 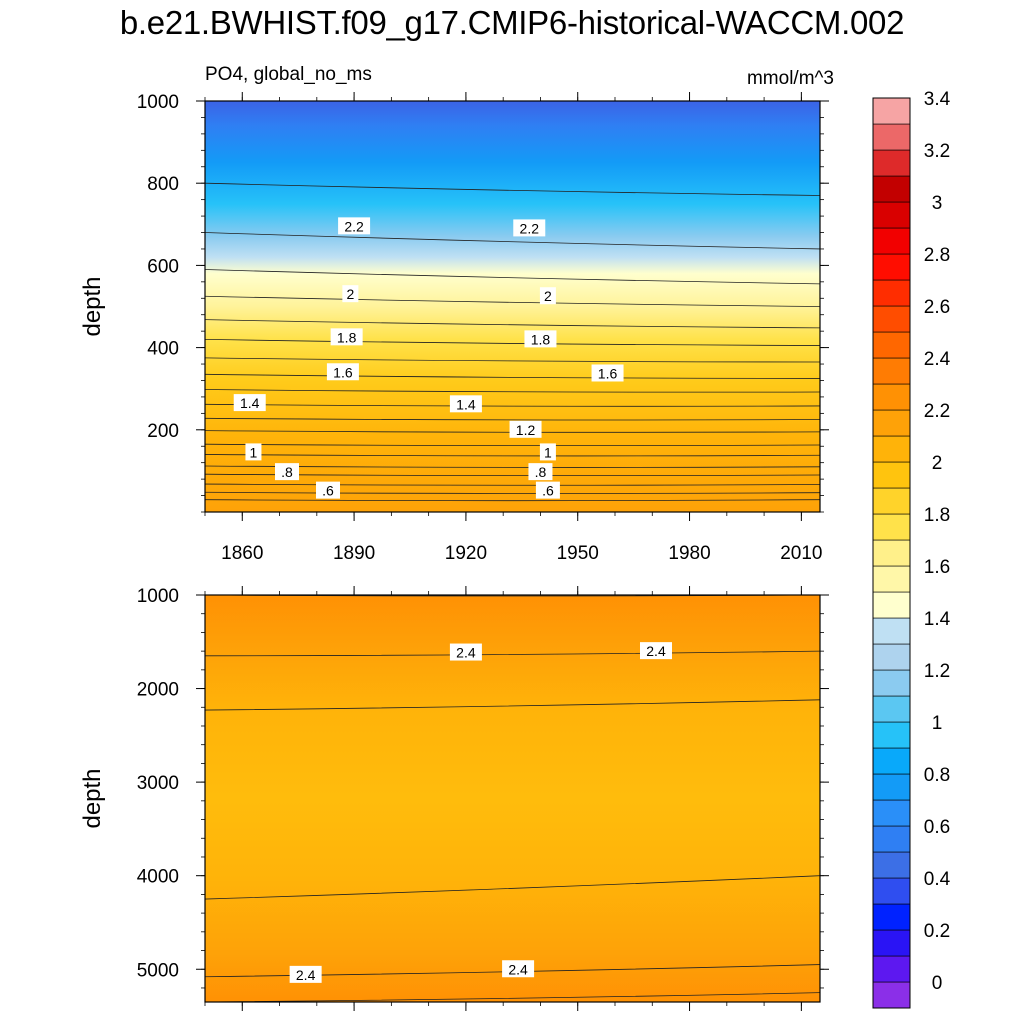 What do you see at coordinates (937, 619) in the screenshot?
I see `colorbar-label: 1.4` at bounding box center [937, 619].